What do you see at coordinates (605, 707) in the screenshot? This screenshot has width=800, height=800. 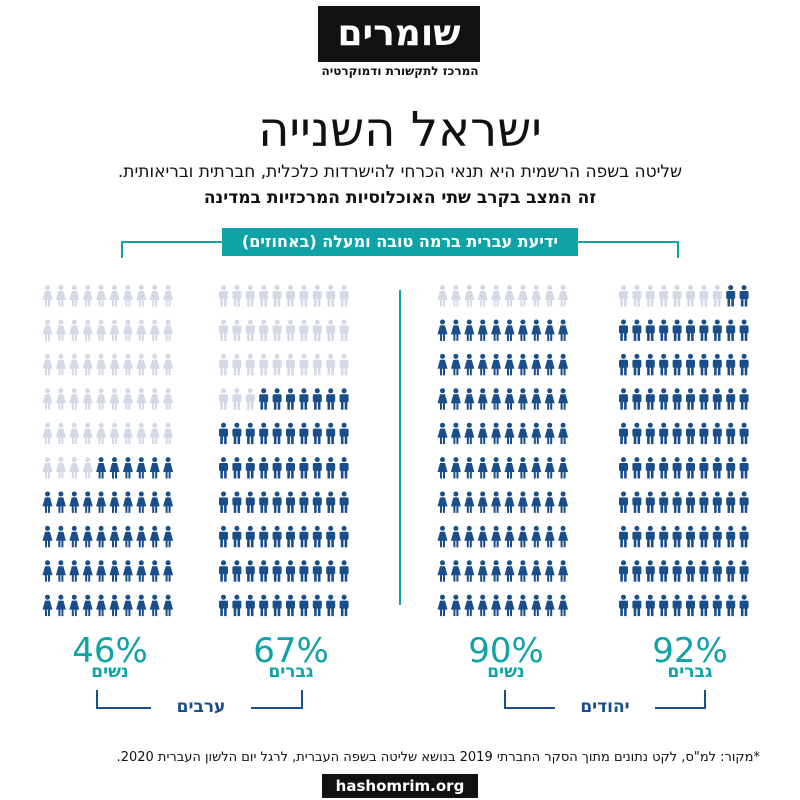 I see `group-label-jews: יהודים` at bounding box center [605, 707].